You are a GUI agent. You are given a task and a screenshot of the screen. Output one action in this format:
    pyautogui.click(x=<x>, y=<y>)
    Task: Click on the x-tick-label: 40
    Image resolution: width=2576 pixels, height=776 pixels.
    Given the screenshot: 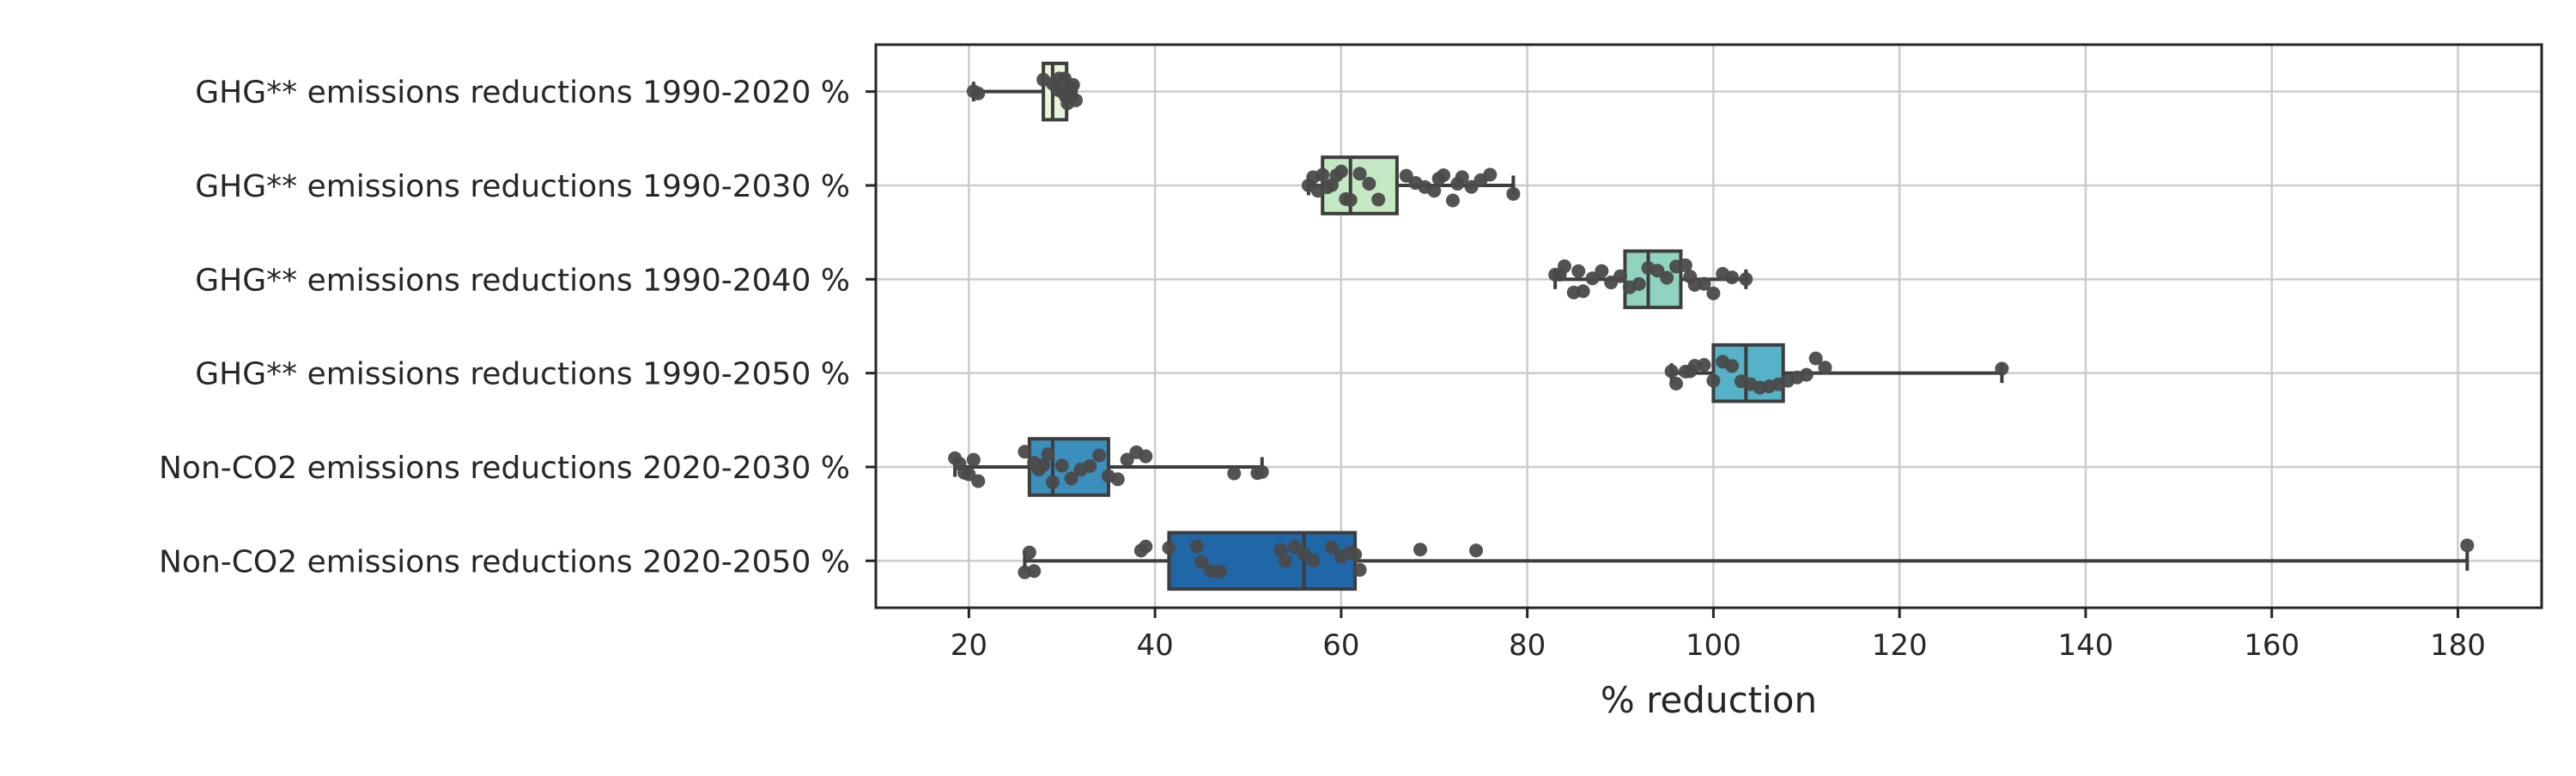 What is the action you would take?
    pyautogui.click(x=1155, y=645)
    